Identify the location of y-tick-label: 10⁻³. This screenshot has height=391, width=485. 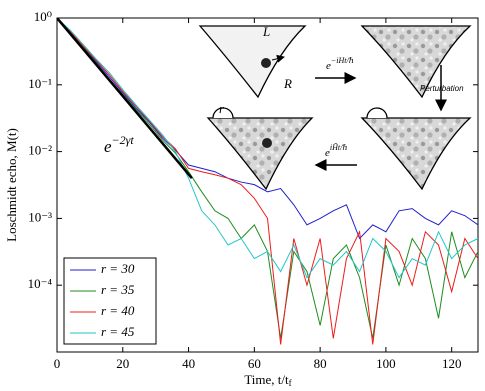
(40, 216).